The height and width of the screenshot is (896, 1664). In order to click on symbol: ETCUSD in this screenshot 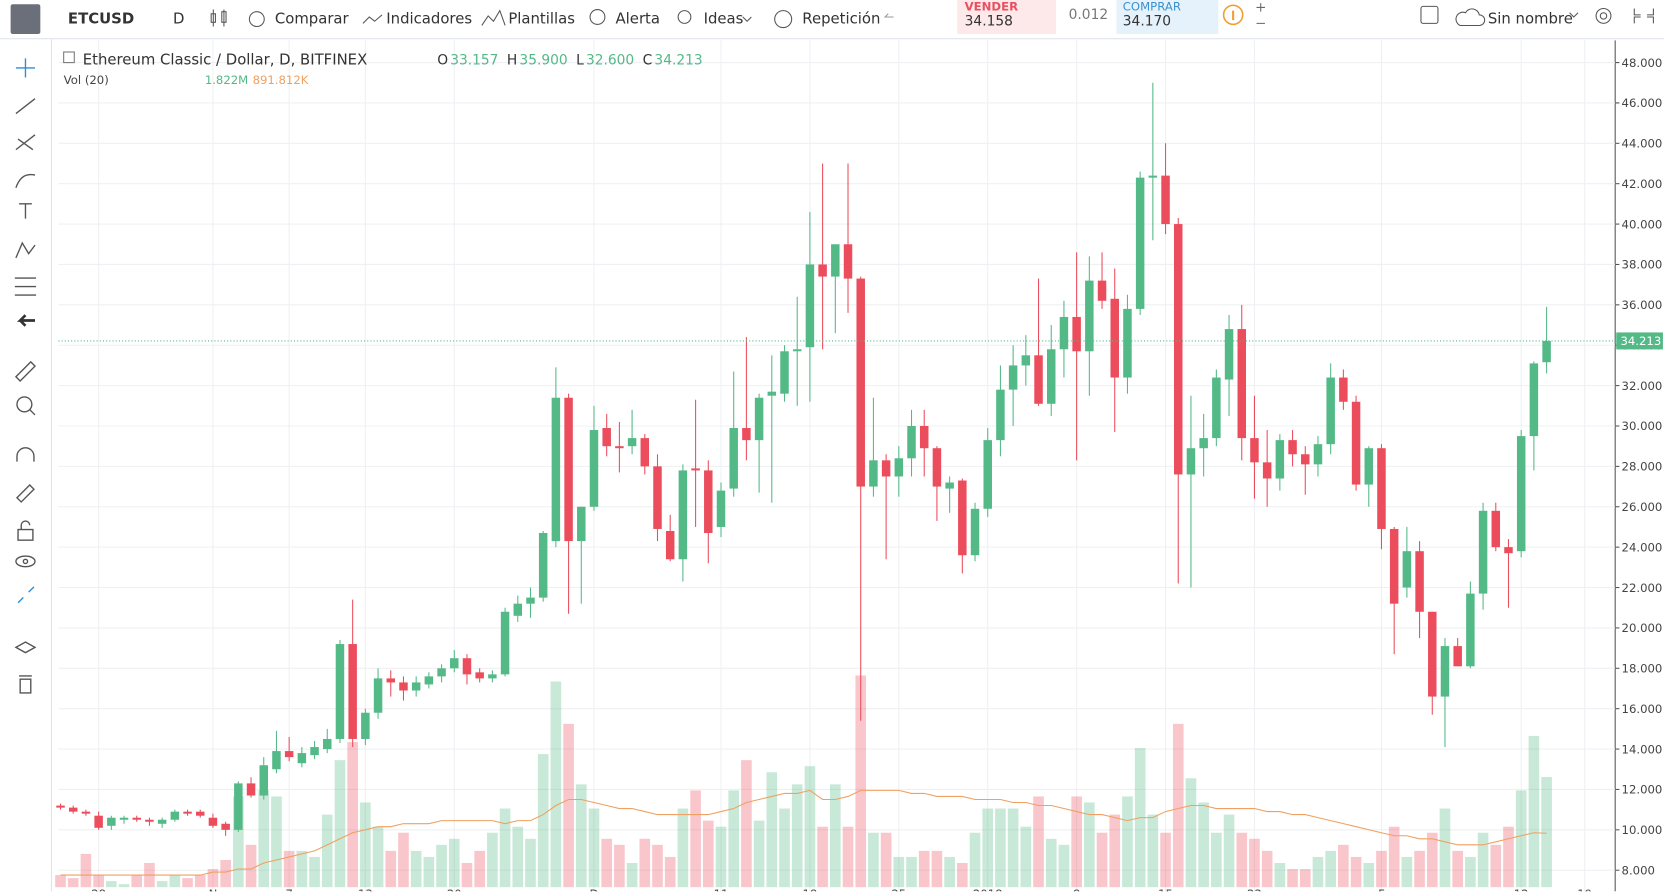, I will do `click(101, 19)`.